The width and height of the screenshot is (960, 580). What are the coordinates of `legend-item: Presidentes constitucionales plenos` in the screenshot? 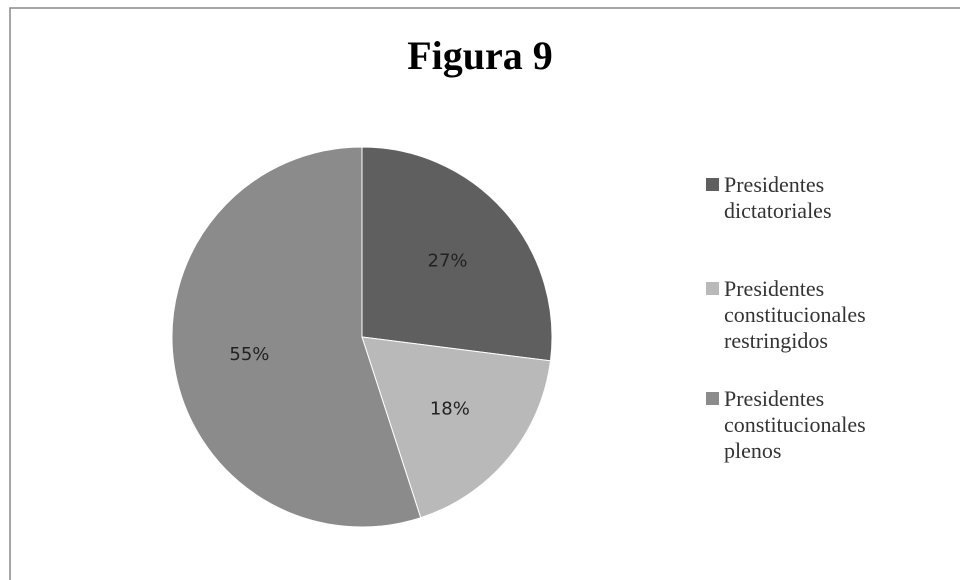 It's located at (806, 425).